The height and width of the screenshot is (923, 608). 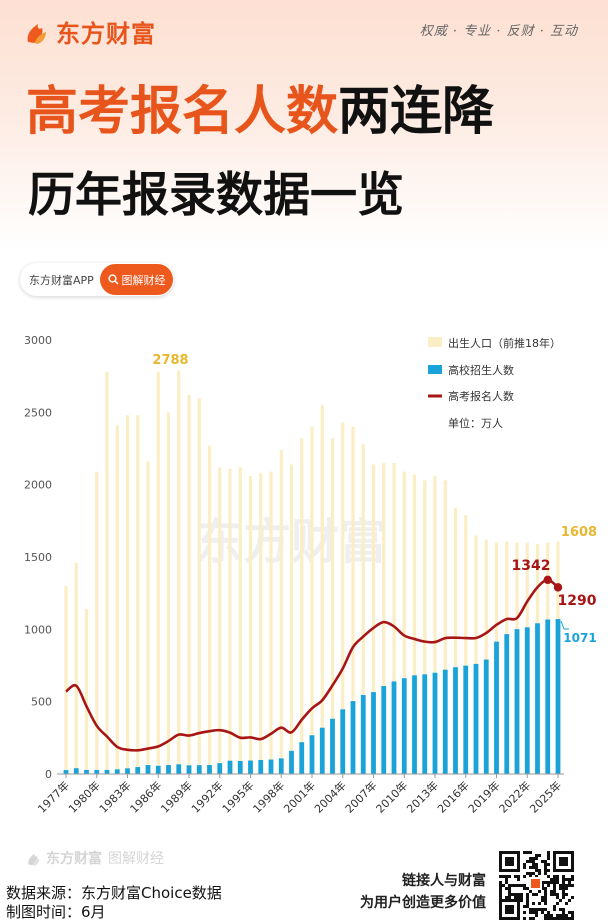 I want to click on y-tick-label: 2500, so click(x=38, y=412).